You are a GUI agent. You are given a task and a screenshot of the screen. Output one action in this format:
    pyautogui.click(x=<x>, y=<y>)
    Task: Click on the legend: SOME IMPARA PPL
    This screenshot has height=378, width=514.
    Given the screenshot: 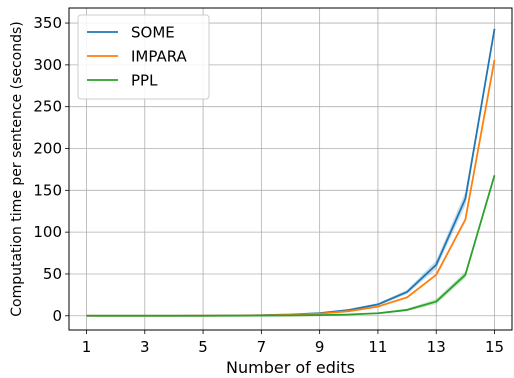 What is the action you would take?
    pyautogui.click(x=143, y=57)
    